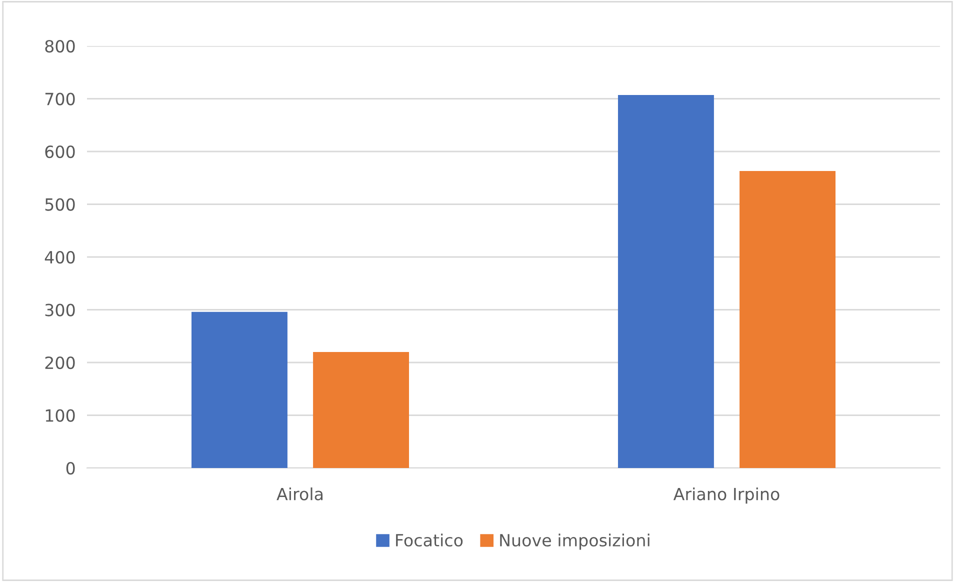 This screenshot has width=955, height=582. I want to click on x-tick-label: Ariano Irpino, so click(726, 495).